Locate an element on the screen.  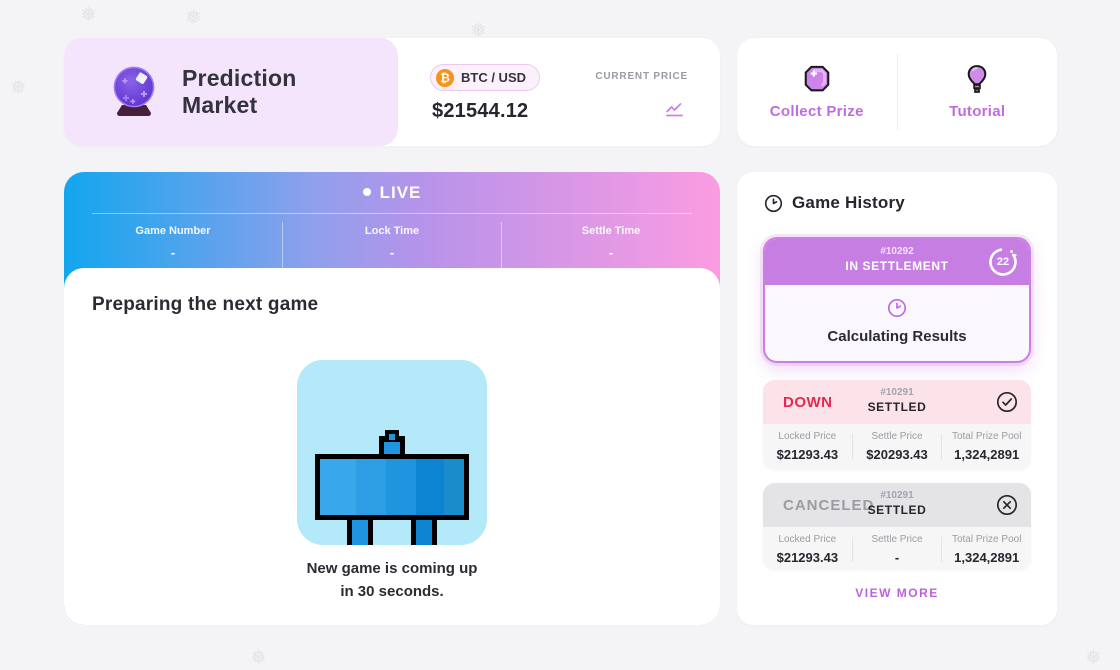
stage-caption: New game is coming up in 30 seconds. is located at coordinates (392, 580).